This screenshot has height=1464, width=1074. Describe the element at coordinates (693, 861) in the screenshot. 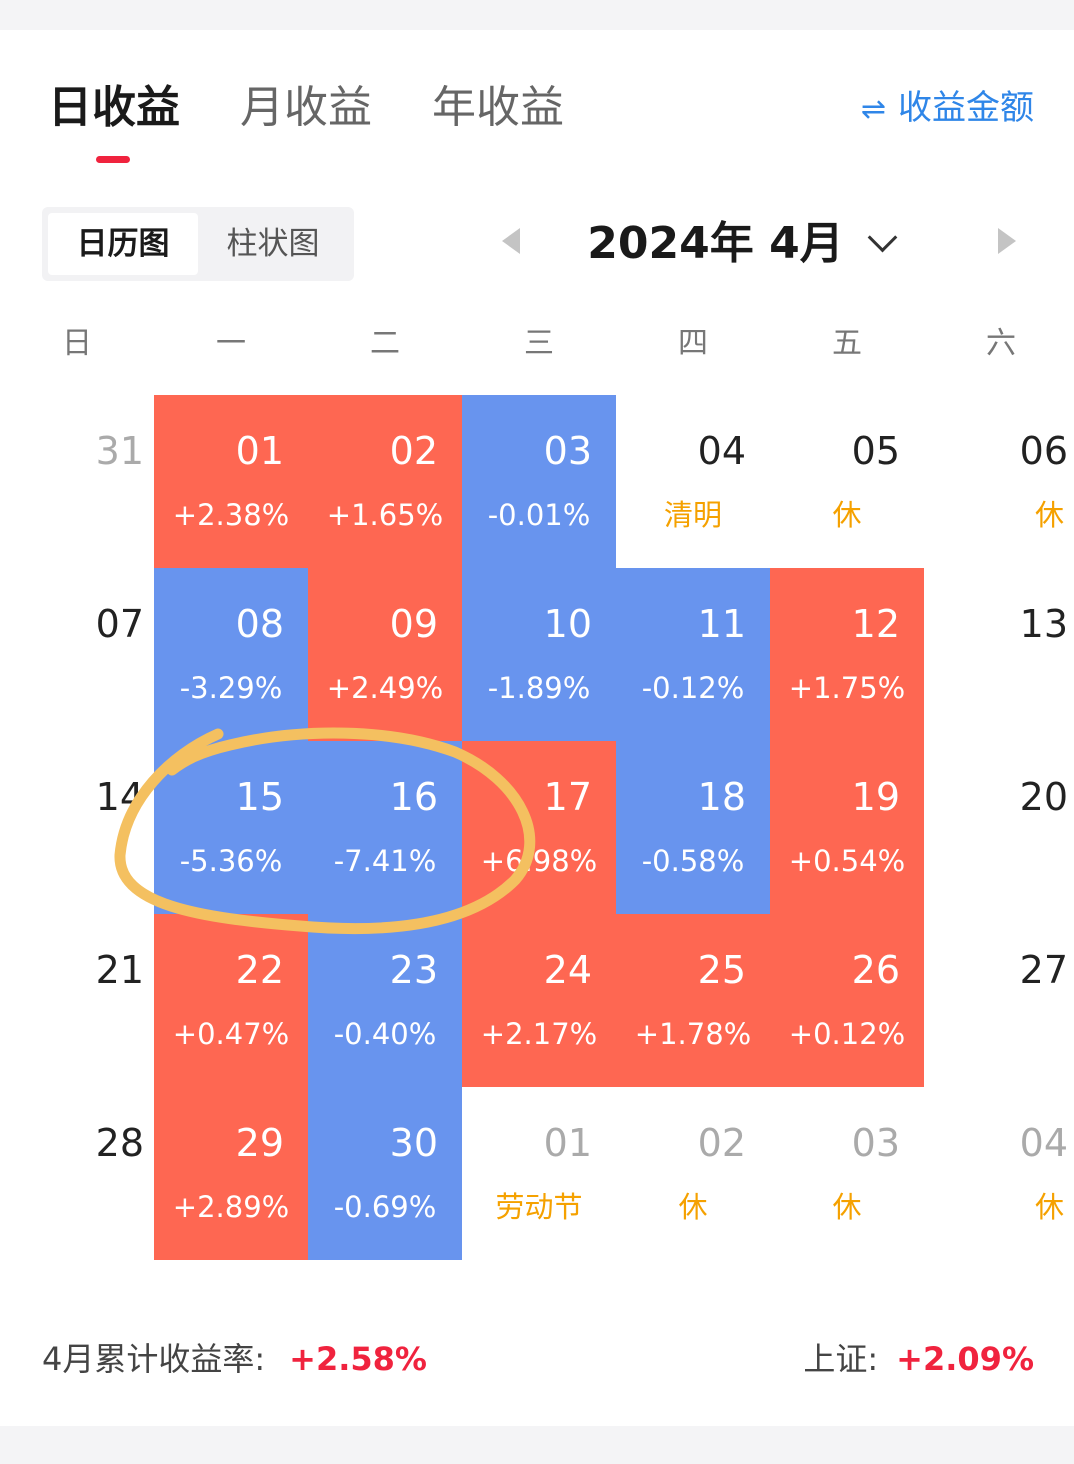

I see `daily-return-value: -0.58%` at that location.